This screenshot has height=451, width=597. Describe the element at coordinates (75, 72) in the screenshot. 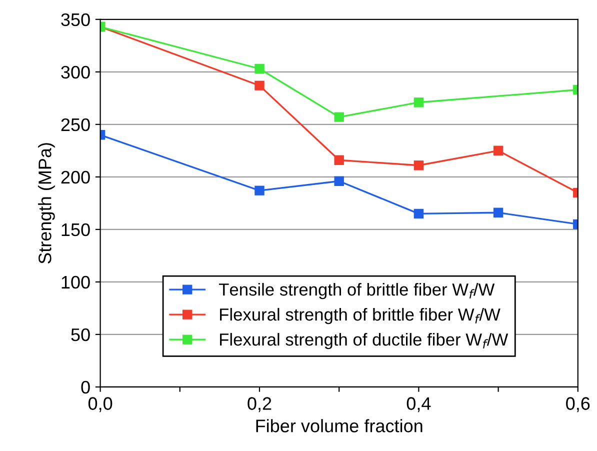

I see `y-tick-label: 300` at that location.